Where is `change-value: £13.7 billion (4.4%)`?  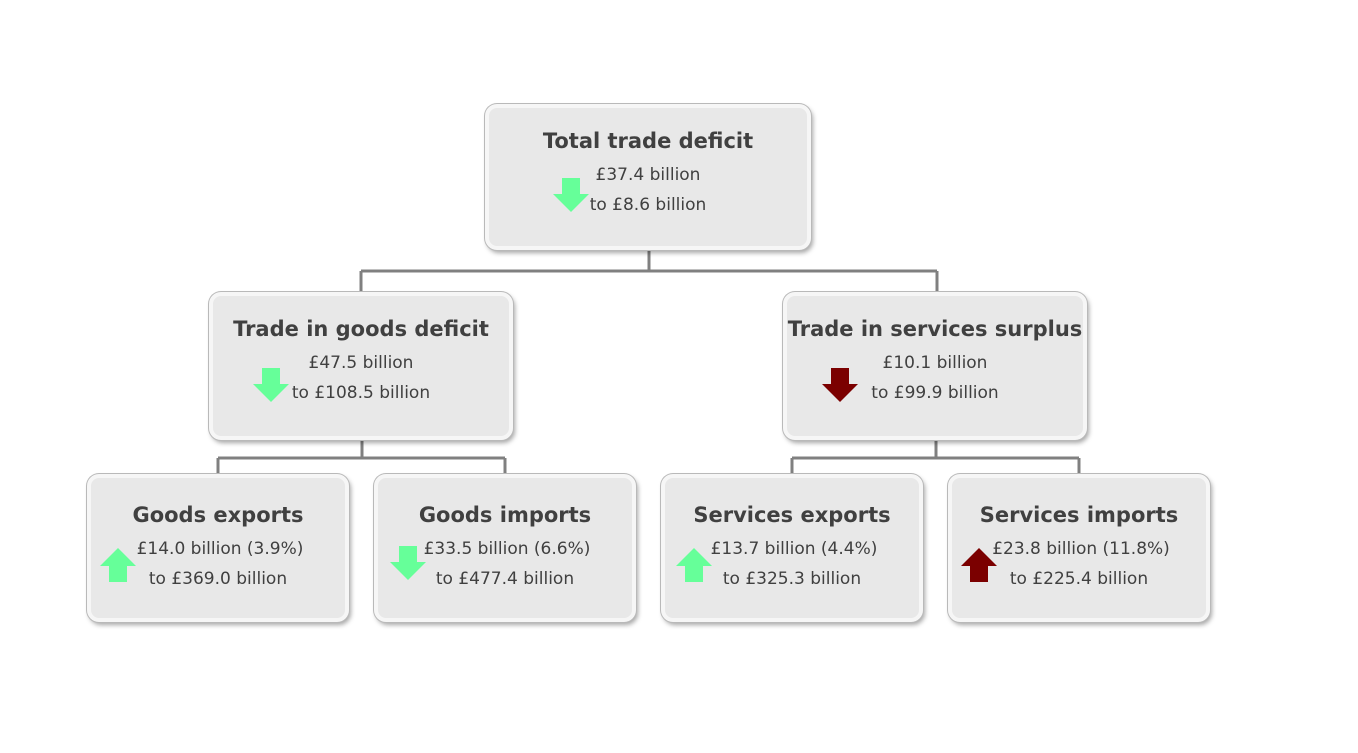 change-value: £13.7 billion (4.4%) is located at coordinates (794, 549).